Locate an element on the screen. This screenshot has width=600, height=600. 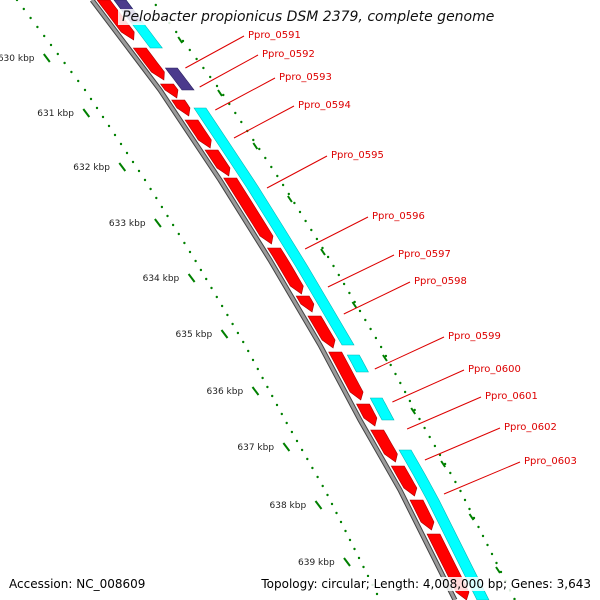
accession-text: Accession: NC_008609 is located at coordinates (77, 584).